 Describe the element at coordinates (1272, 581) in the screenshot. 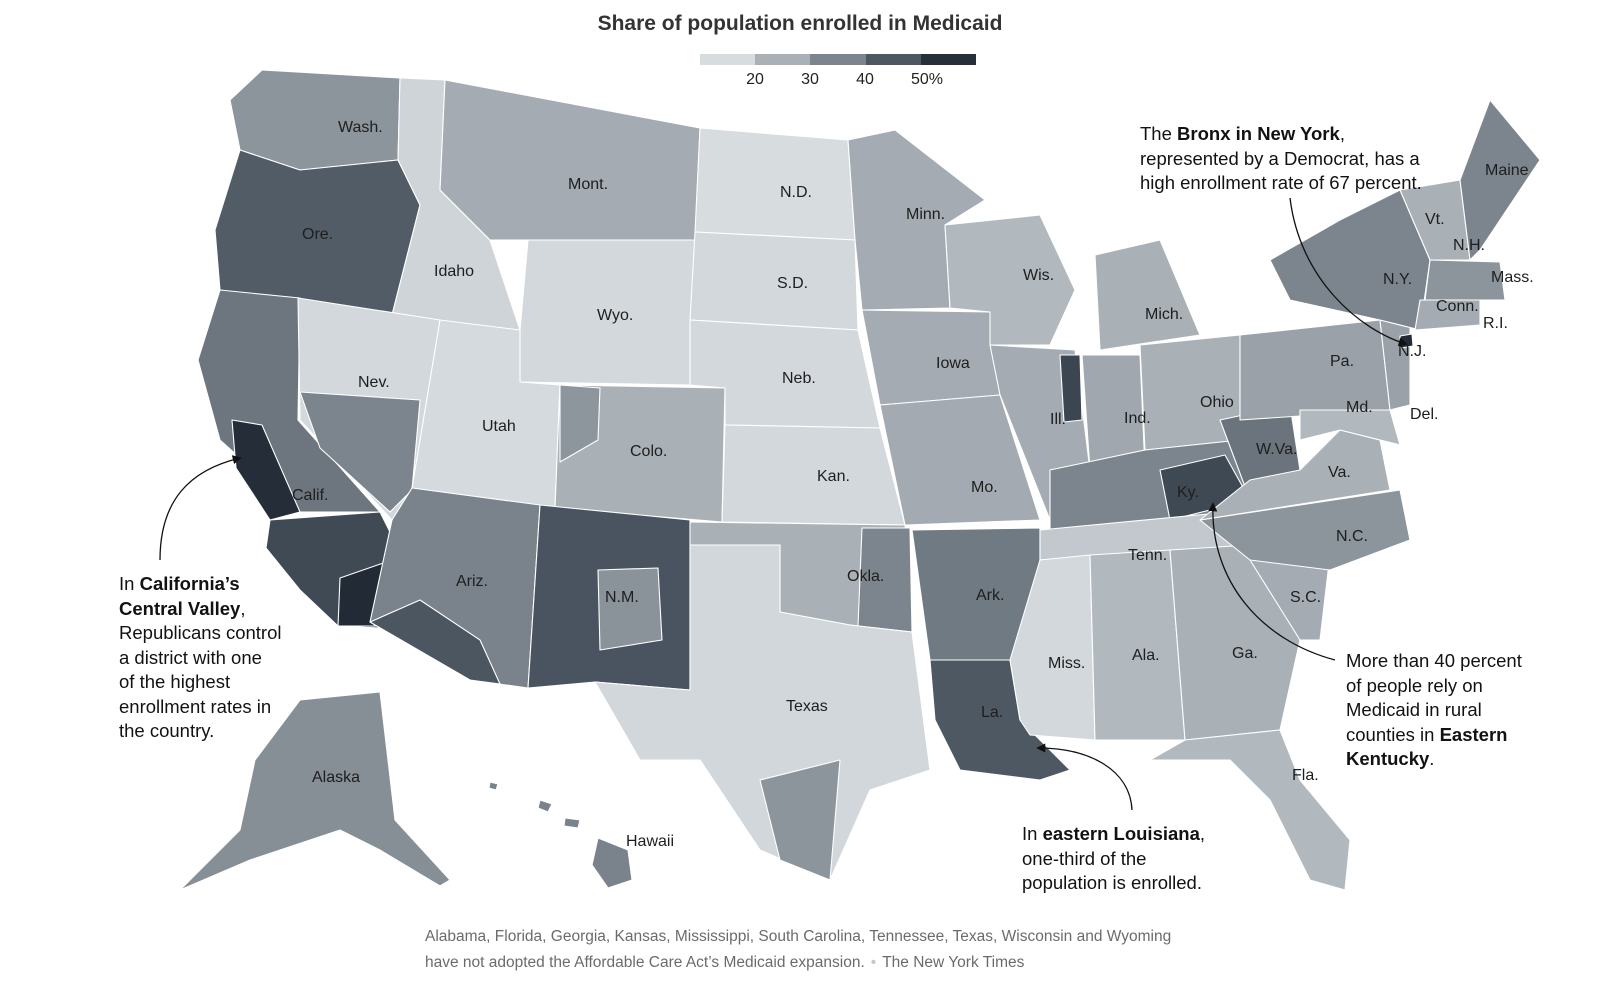

I see `kentucky-arrow` at that location.